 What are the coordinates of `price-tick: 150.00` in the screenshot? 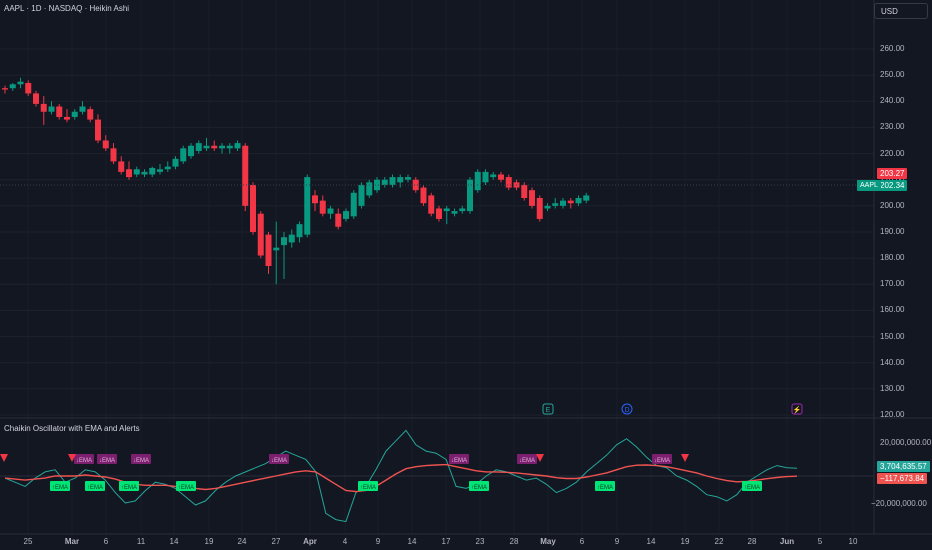 It's located at (892, 336).